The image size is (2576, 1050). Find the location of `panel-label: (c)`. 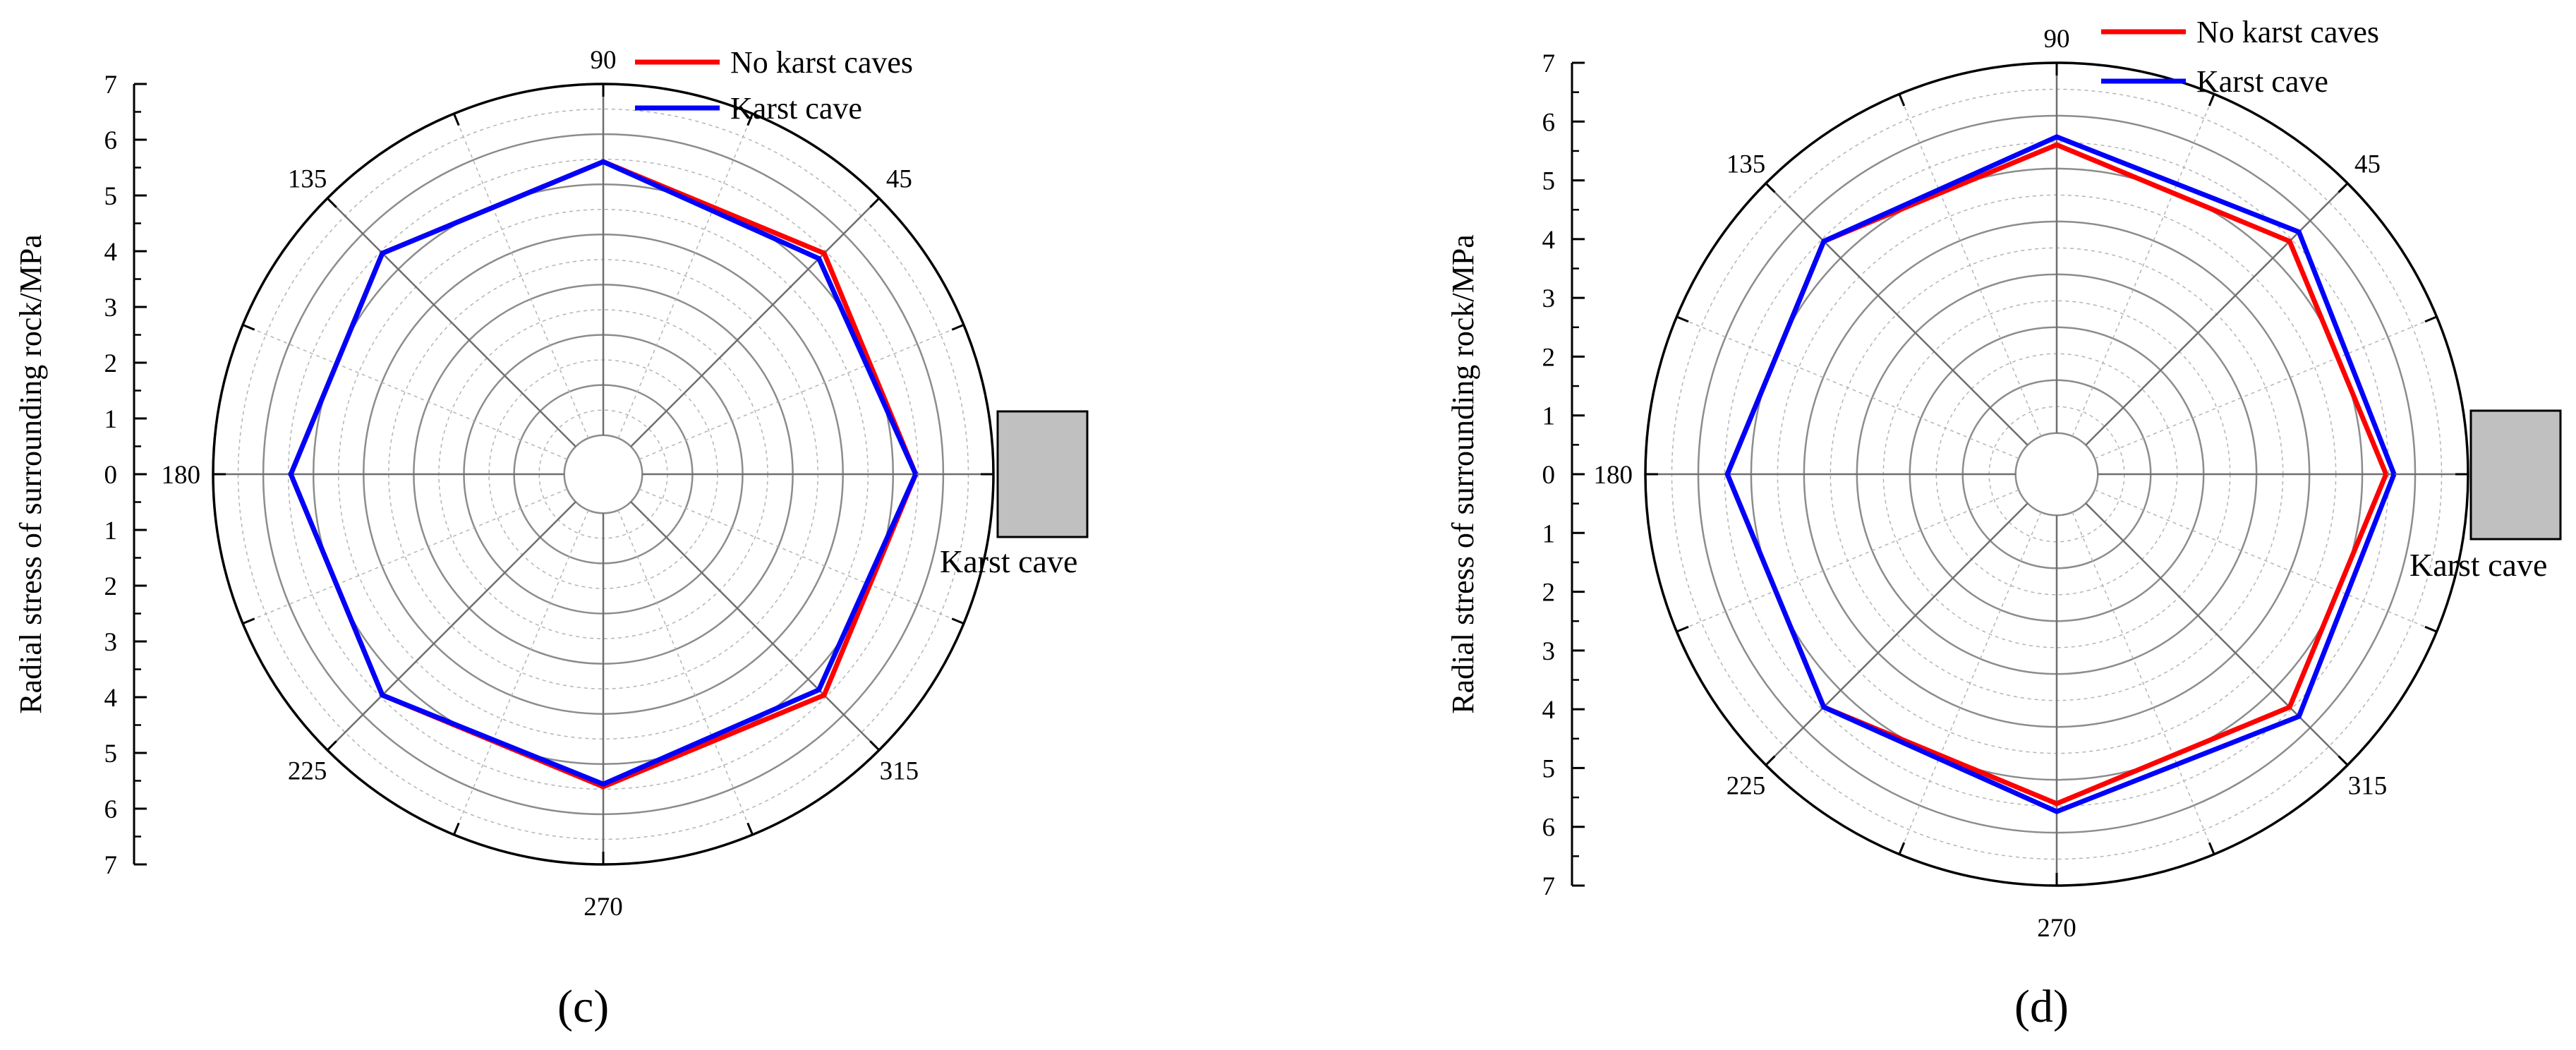

panel-label: (c) is located at coordinates (583, 1006).